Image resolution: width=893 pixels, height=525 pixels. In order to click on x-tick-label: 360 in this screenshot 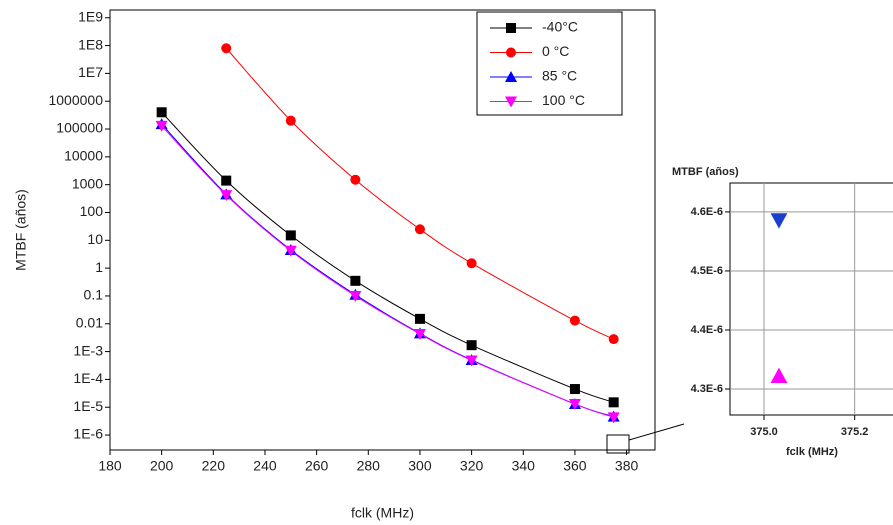, I will do `click(575, 466)`.